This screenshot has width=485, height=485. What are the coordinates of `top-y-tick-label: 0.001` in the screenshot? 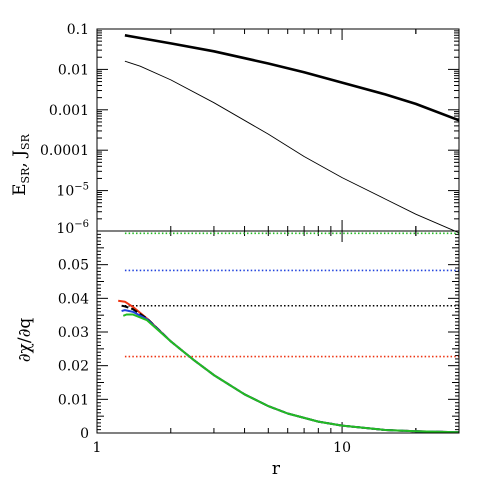 It's located at (69, 111).